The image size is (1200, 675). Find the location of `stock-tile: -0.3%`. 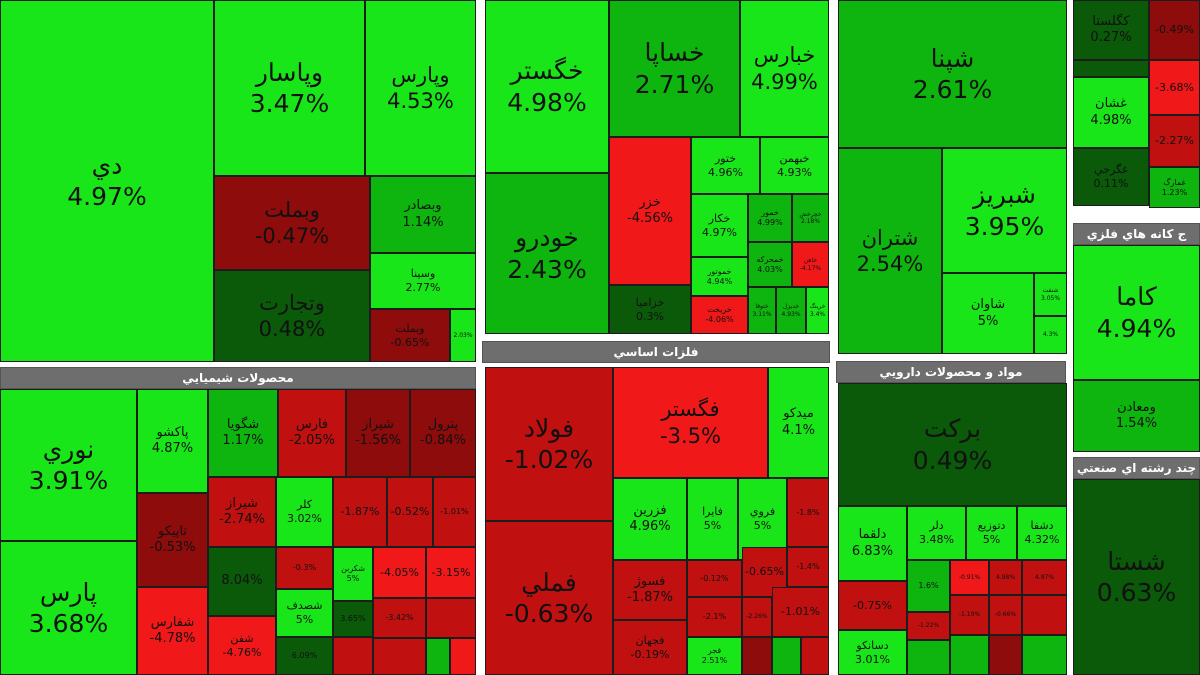

stock-tile: -0.3% is located at coordinates (304, 568).